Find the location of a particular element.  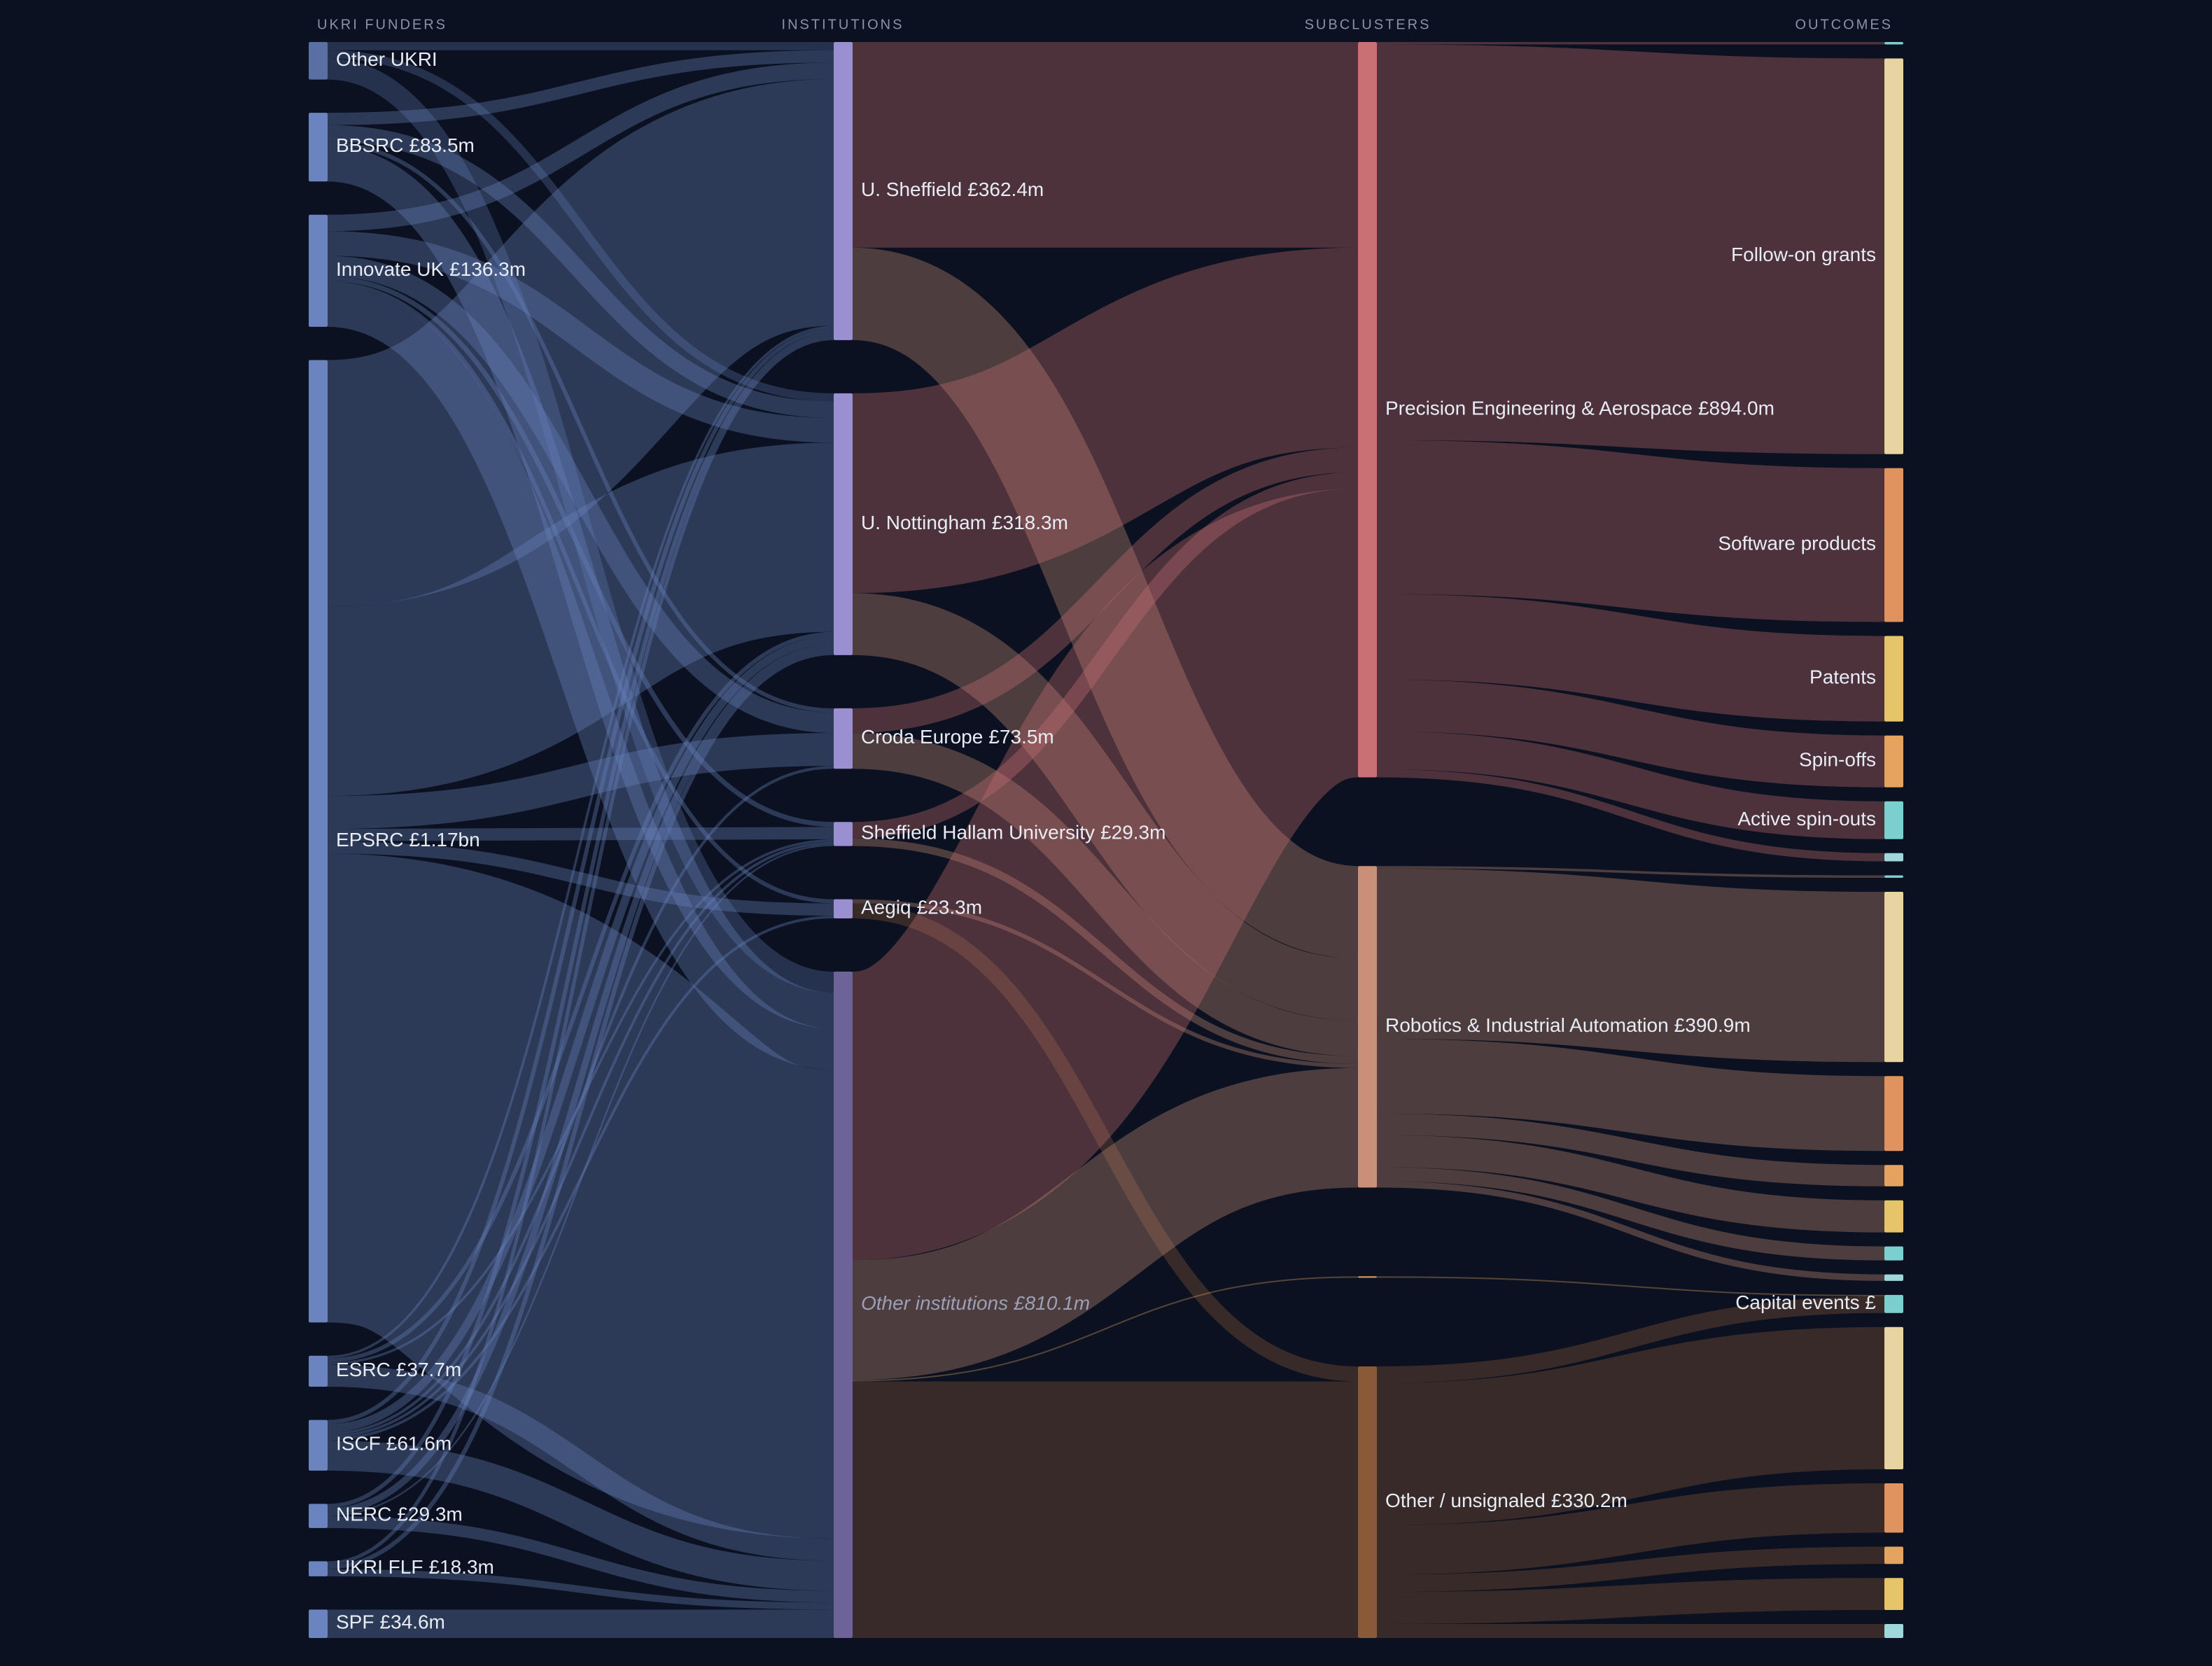

node-value: £1.17bn is located at coordinates (444, 839).